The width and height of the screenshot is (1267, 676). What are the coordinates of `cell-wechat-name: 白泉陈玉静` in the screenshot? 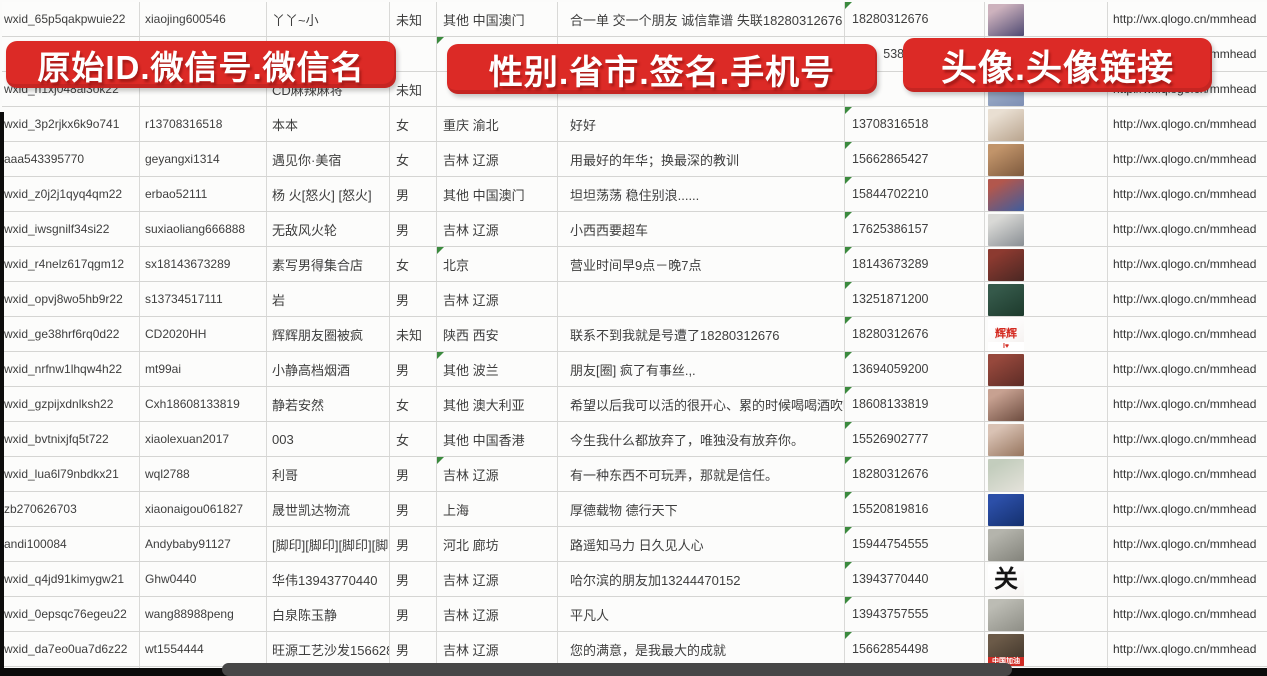 It's located at (328, 614).